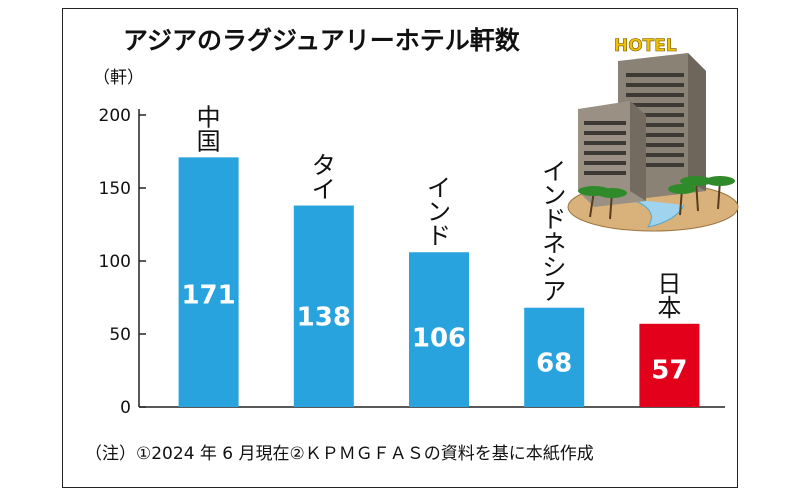  Describe the element at coordinates (125, 408) in the screenshot. I see `y-tick-label: 0` at that location.